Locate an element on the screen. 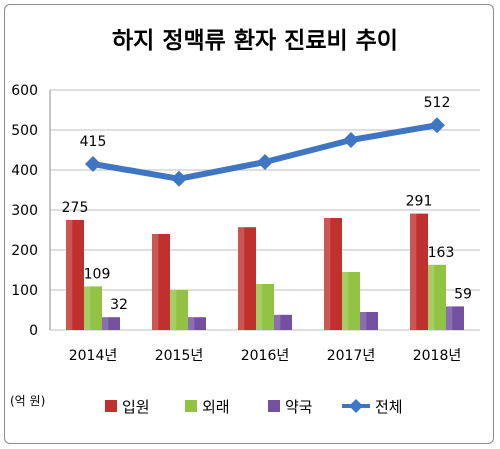 The width and height of the screenshot is (500, 449). y-tick-label: 600 is located at coordinates (24, 91).